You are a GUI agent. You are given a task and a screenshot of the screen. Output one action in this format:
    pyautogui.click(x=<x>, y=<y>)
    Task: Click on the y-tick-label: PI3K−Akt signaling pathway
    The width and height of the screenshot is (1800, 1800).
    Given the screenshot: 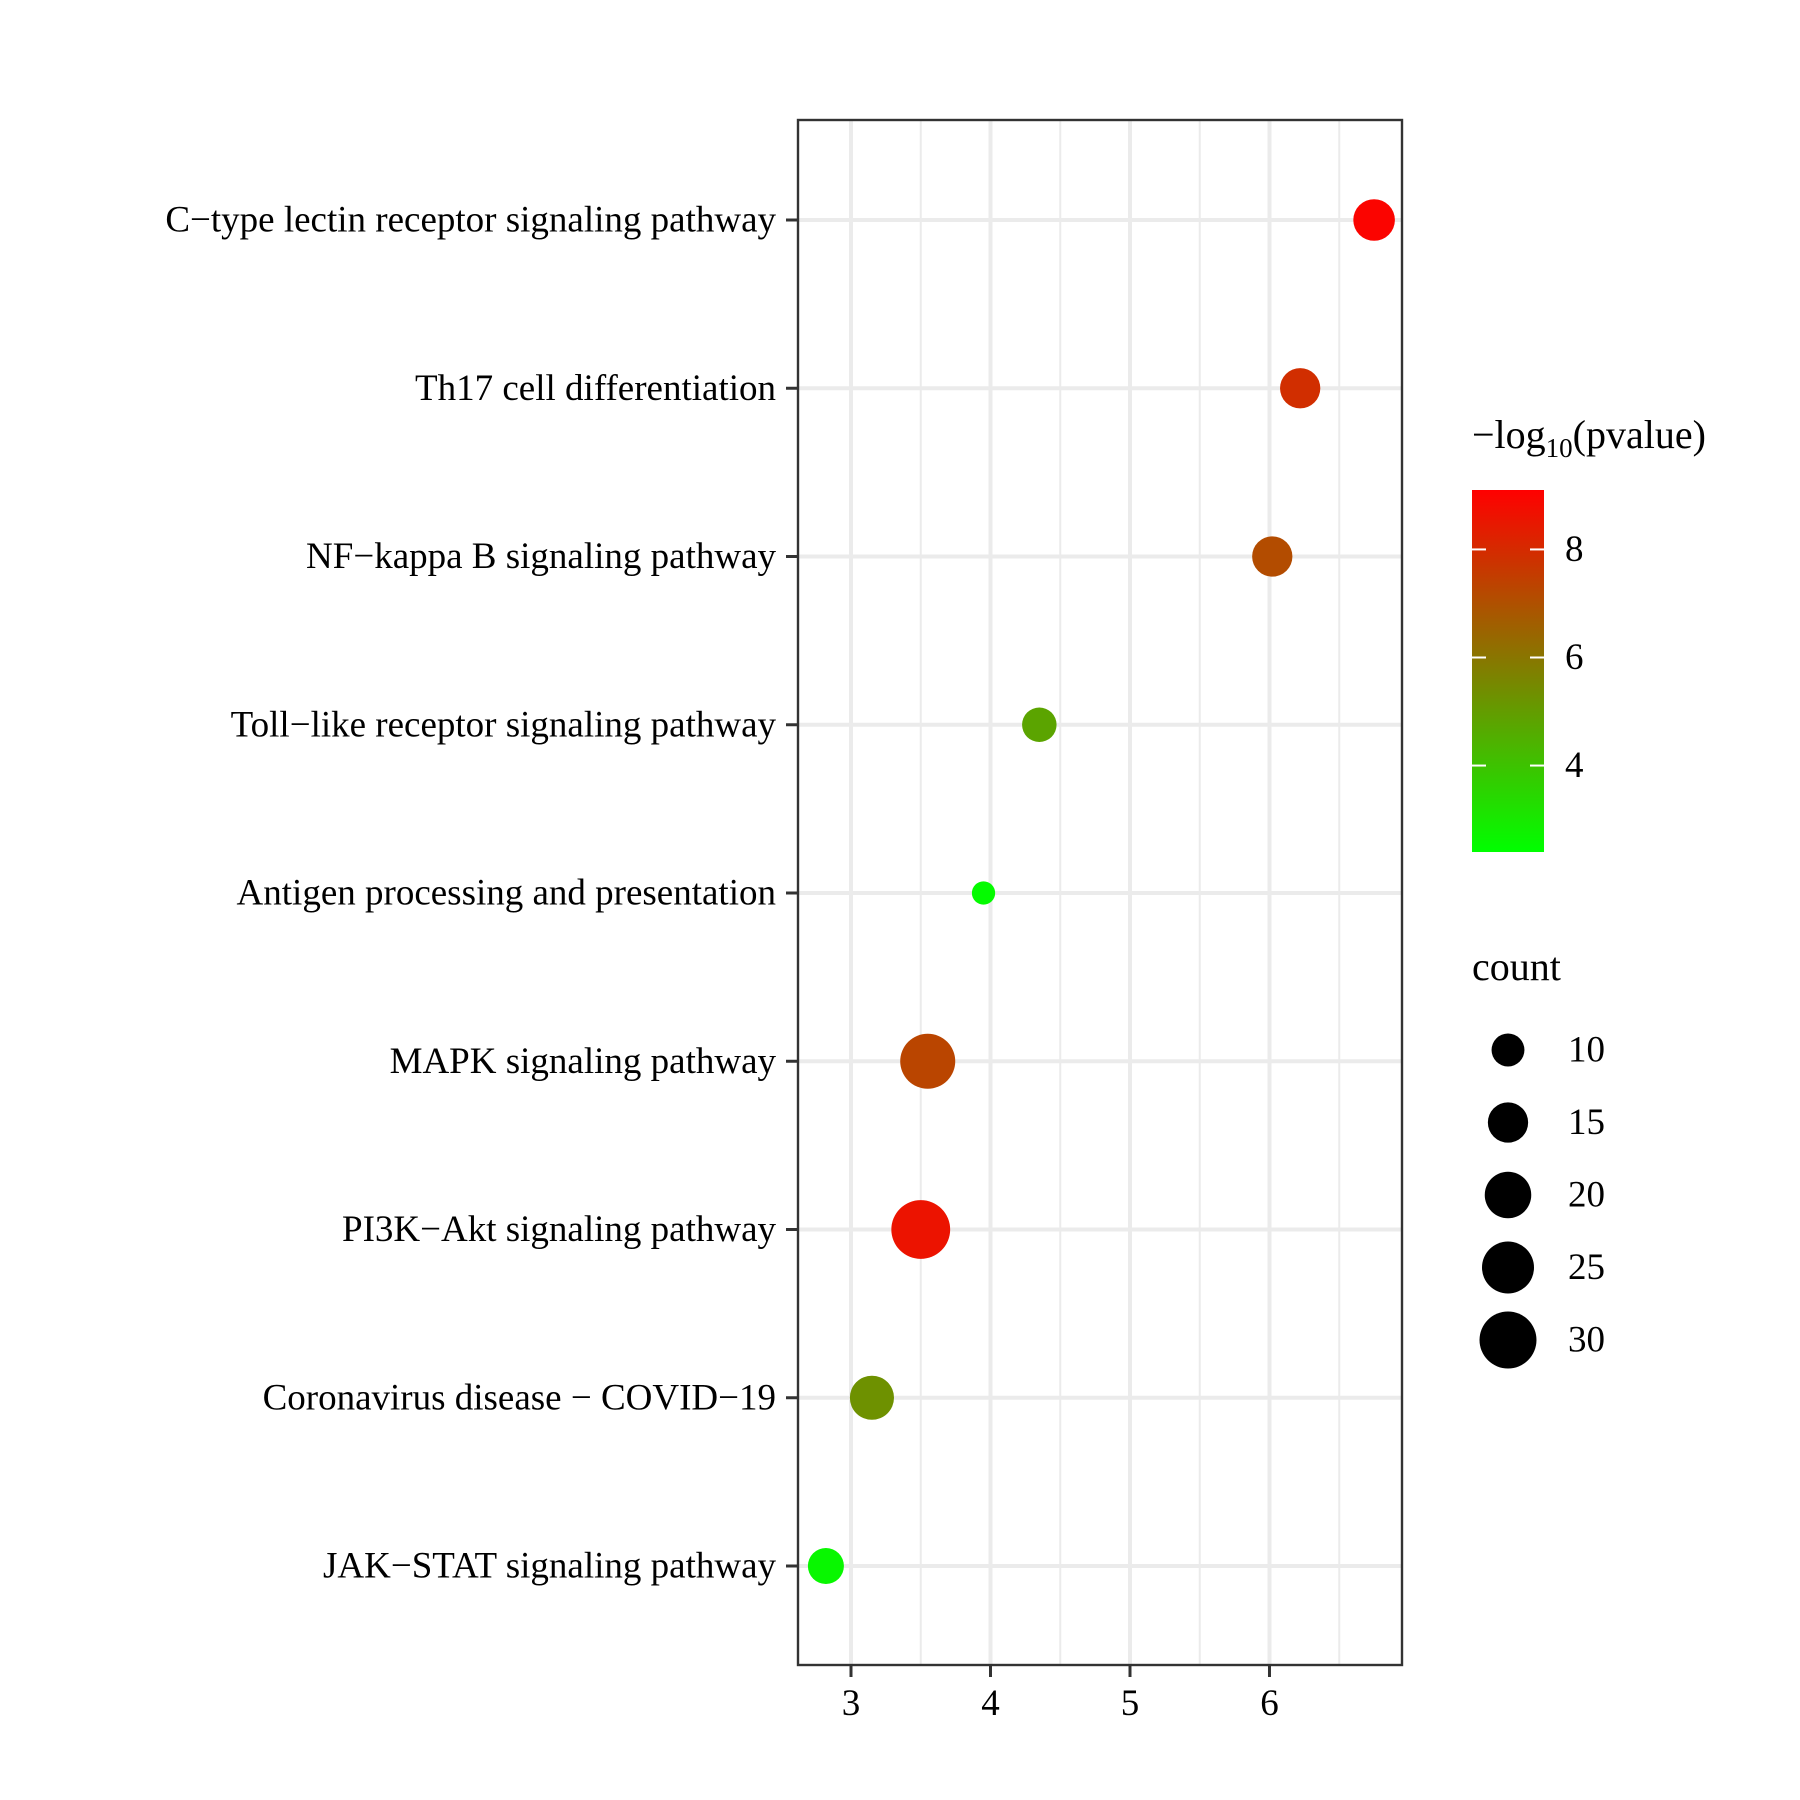 What is the action you would take?
    pyautogui.click(x=559, y=1229)
    